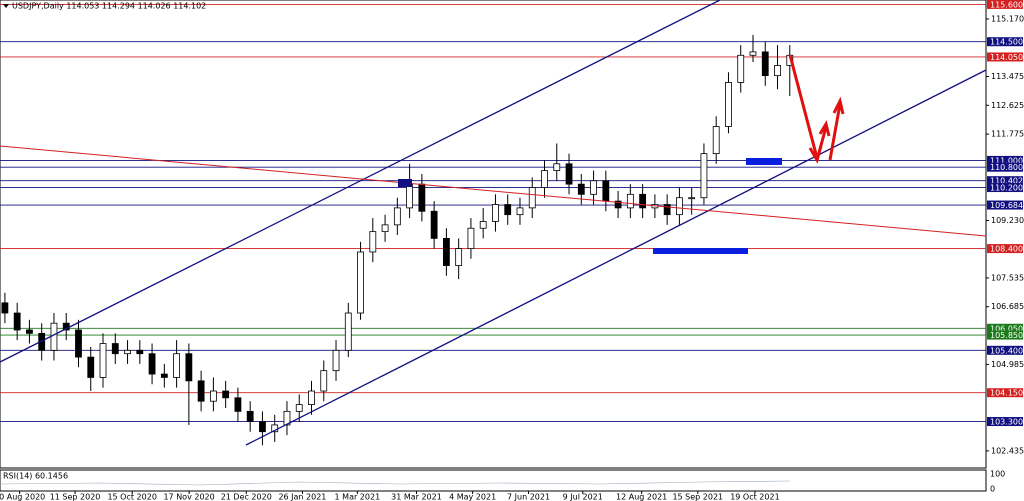  Describe the element at coordinates (583, 497) in the screenshot. I see `x-tick-label: 9 Jul 2021` at that location.